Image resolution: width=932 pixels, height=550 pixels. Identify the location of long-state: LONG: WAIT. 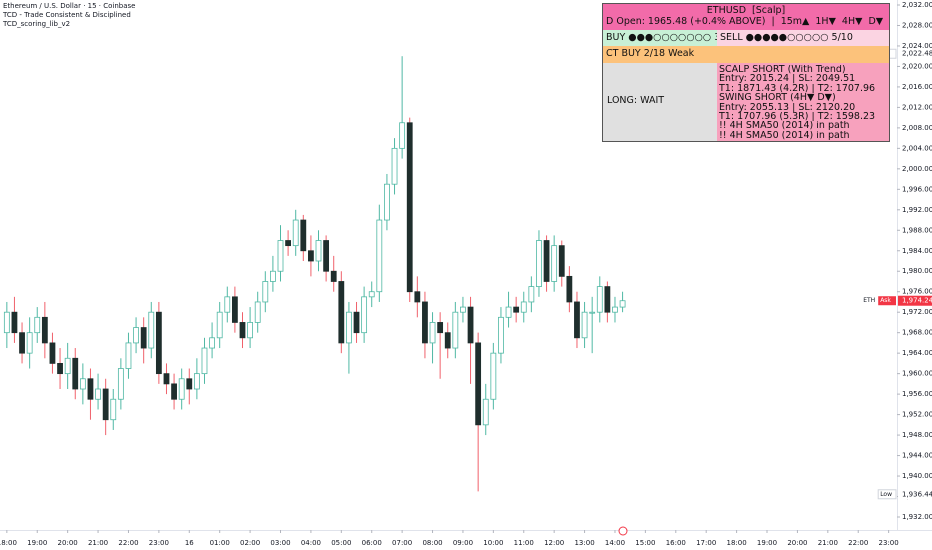
(660, 102).